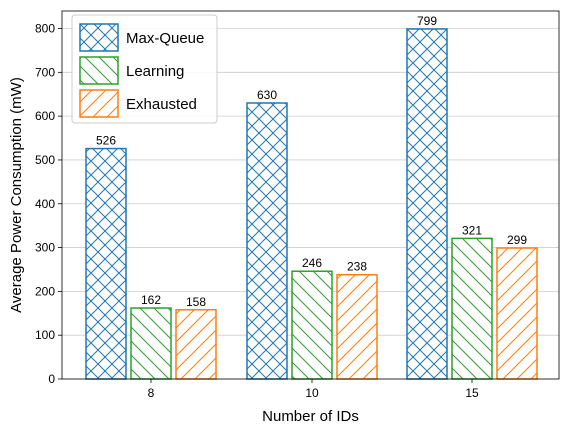 Image resolution: width=569 pixels, height=433 pixels. What do you see at coordinates (357, 267) in the screenshot?
I see `data-label: 238` at bounding box center [357, 267].